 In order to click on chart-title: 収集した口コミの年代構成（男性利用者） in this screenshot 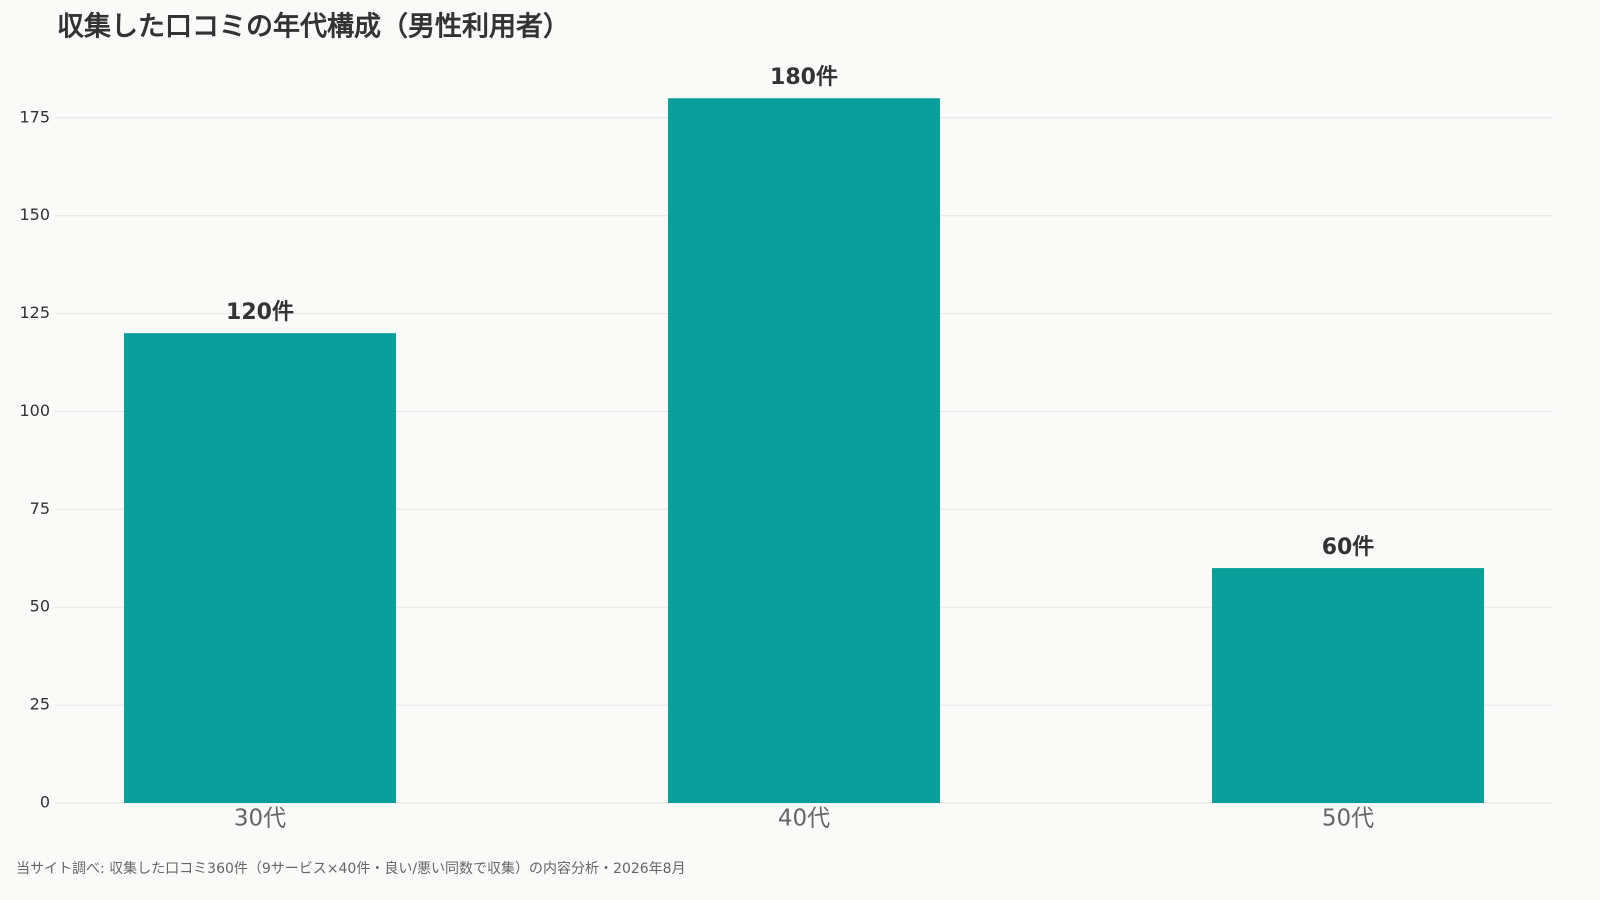, I will do `click(313, 27)`.